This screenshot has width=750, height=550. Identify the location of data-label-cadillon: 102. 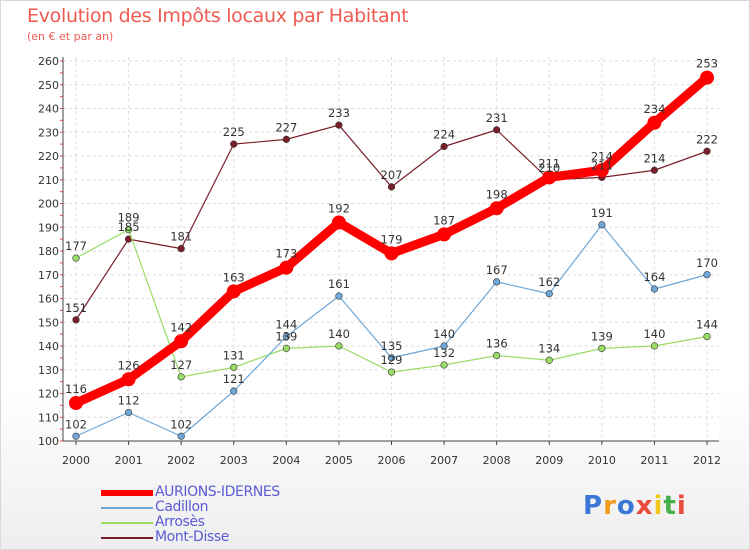
(181, 424).